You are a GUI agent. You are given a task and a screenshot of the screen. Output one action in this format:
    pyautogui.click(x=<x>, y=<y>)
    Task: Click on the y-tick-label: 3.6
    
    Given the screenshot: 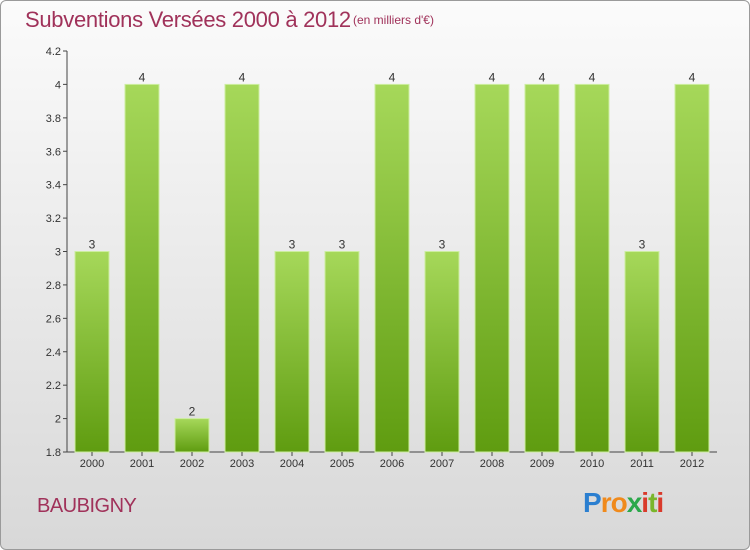 What is the action you would take?
    pyautogui.click(x=53, y=152)
    